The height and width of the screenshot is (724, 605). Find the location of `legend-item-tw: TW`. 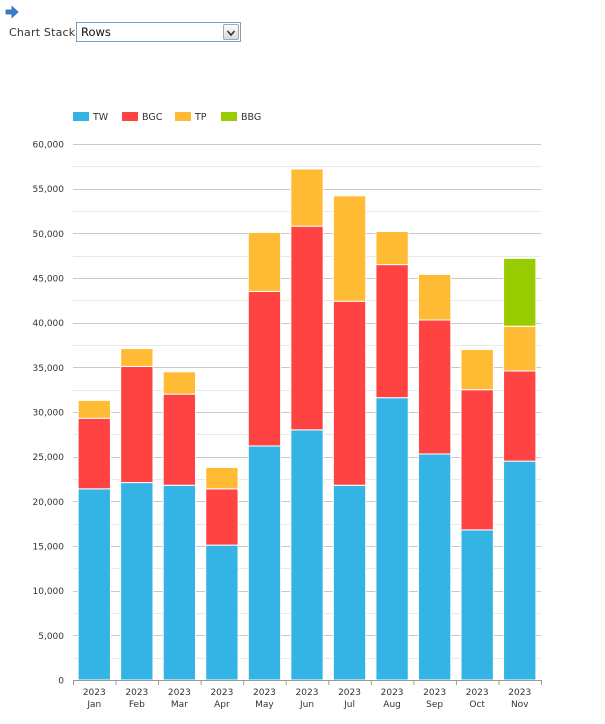

legend-item-tw: TW is located at coordinates (91, 117).